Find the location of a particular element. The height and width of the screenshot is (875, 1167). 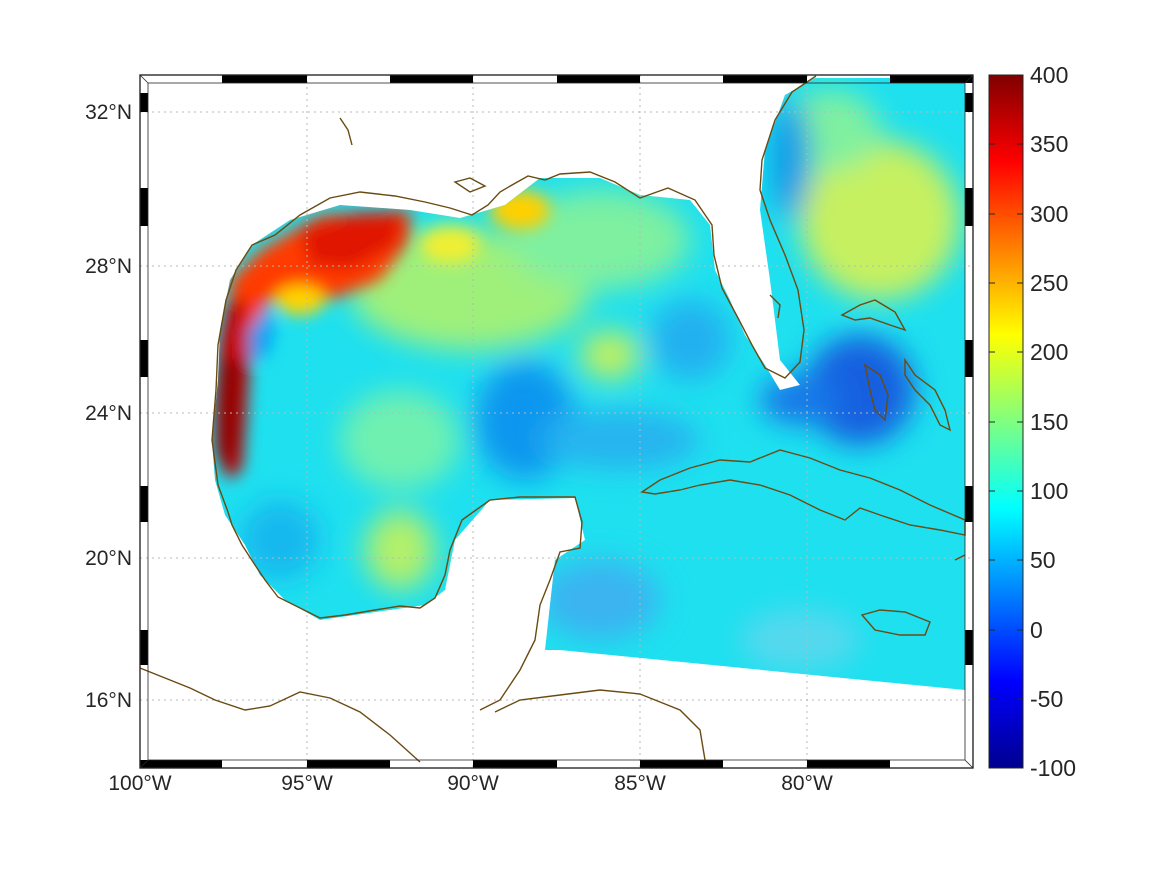

lat-tick-label: 16°N is located at coordinates (108, 700).